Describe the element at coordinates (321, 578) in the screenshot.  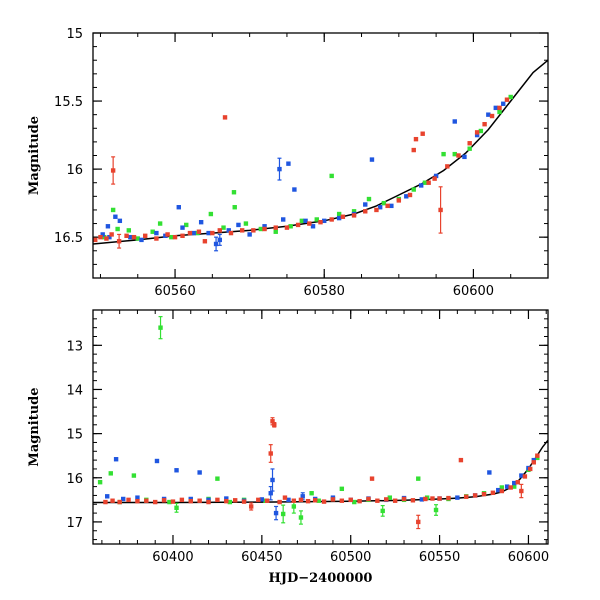
I see `x-axis-label: HJD−2400000` at that location.